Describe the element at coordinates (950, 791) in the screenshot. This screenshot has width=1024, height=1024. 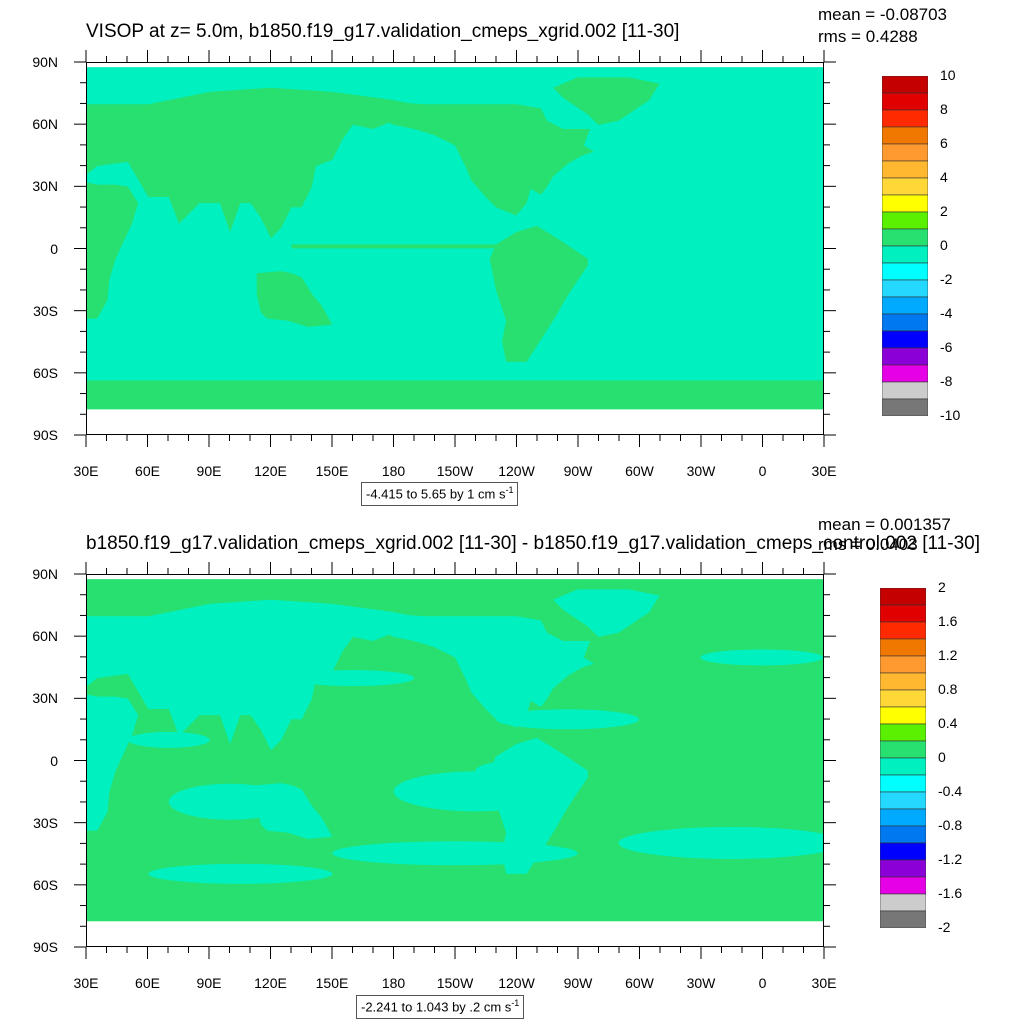
I see `colorbar-label: -0.4` at that location.